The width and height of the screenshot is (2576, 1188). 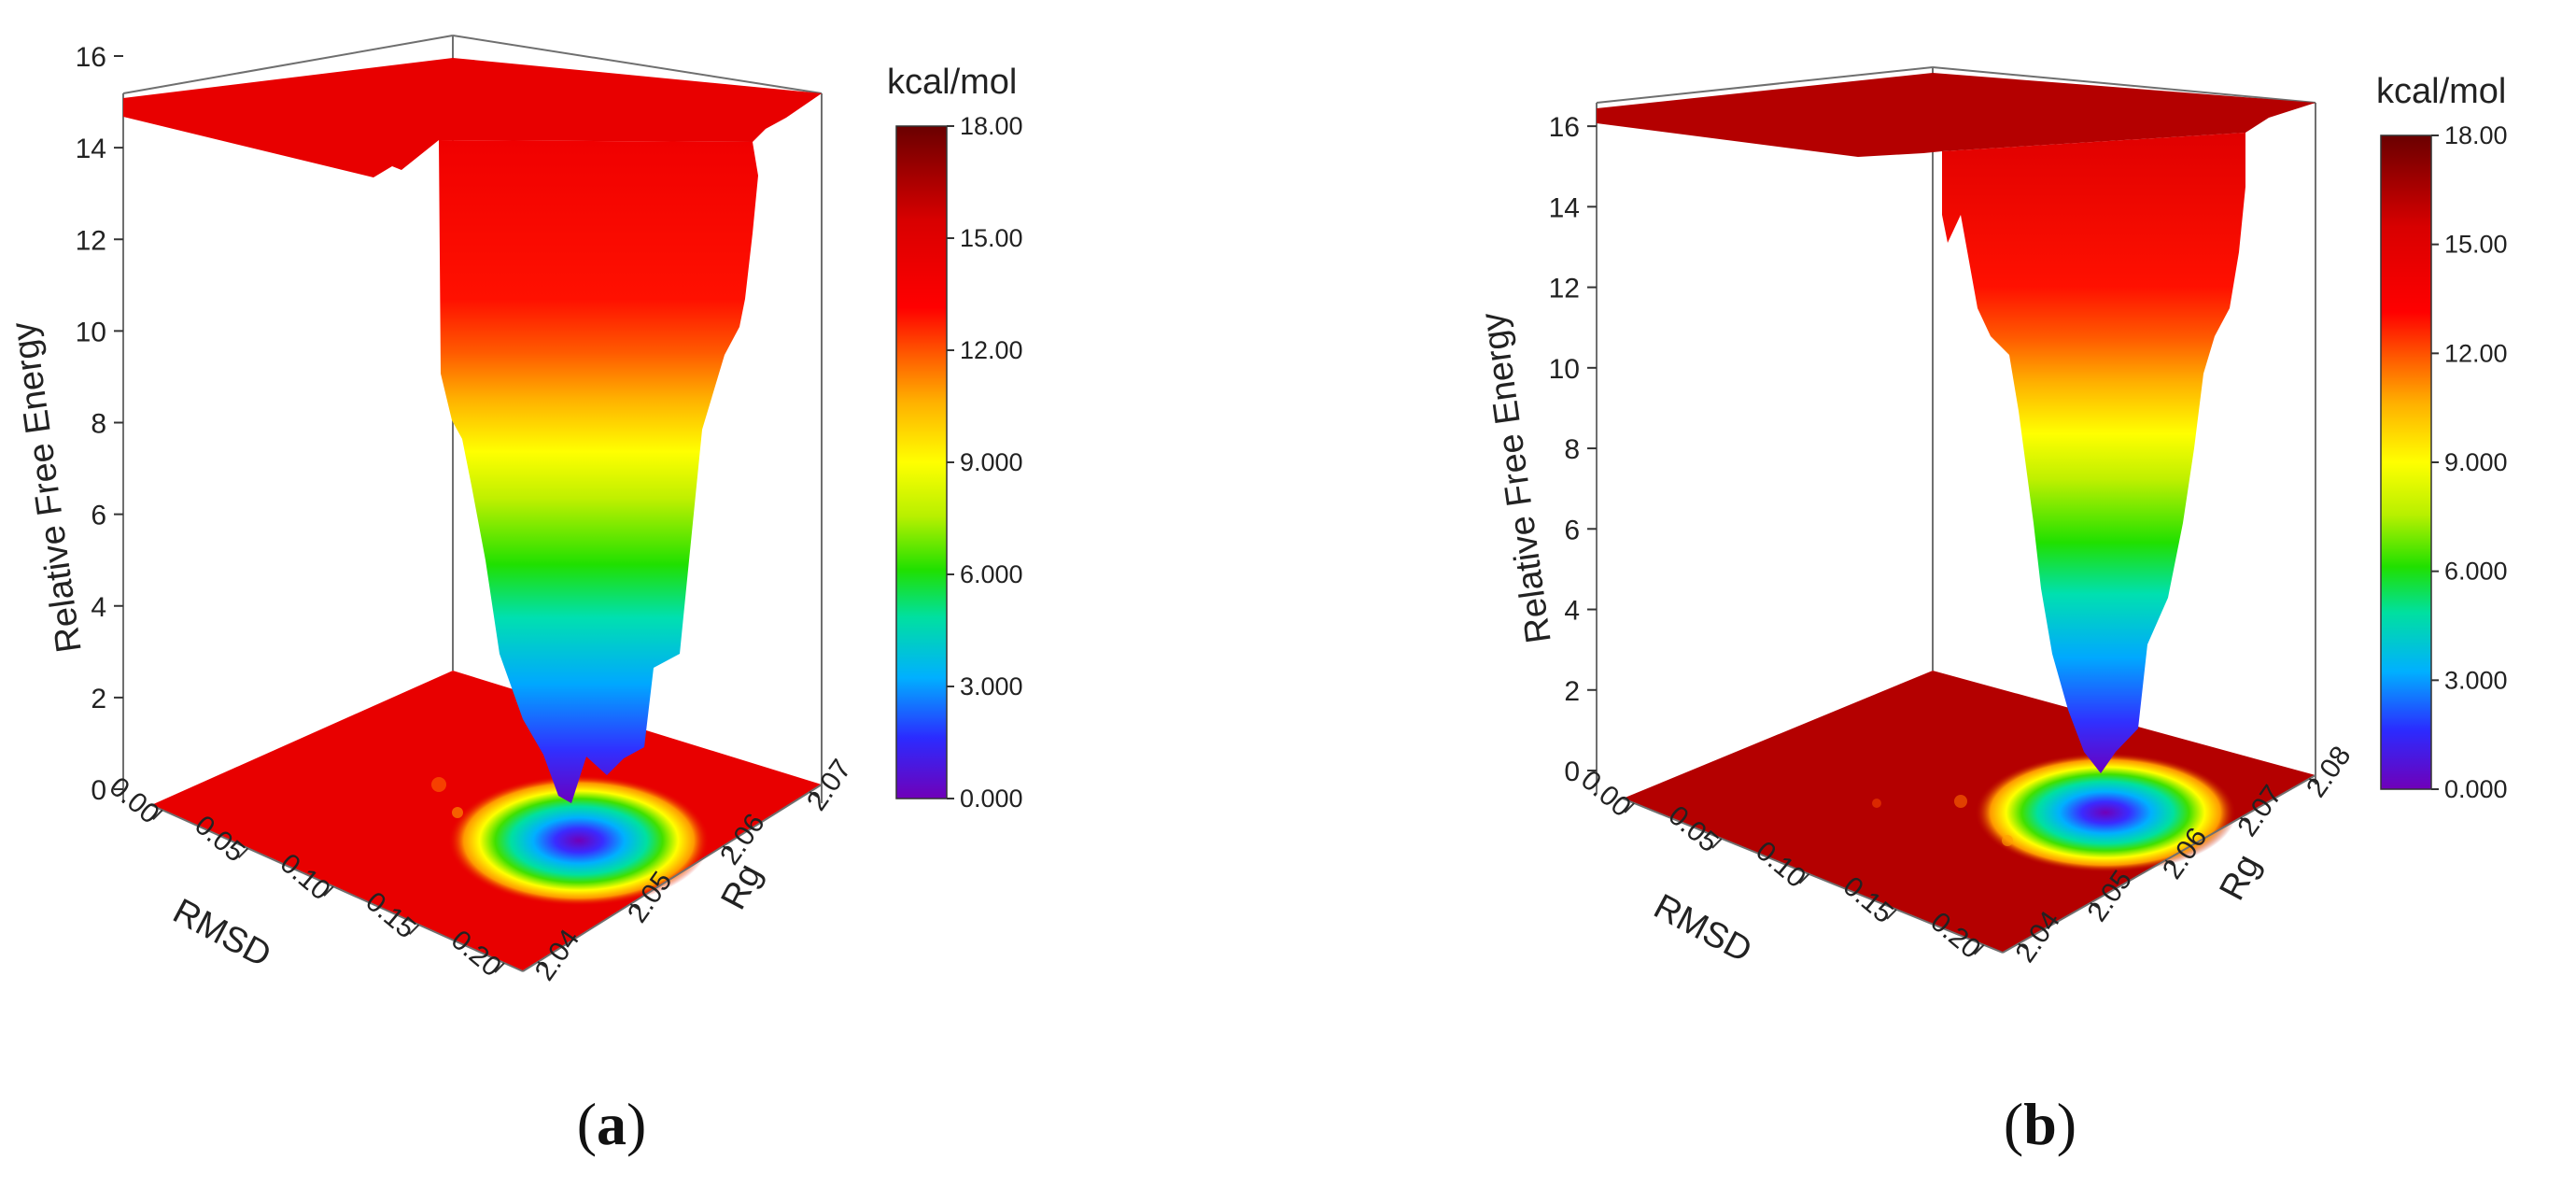 I want to click on panel-b-colorbar-ticks: 0.000 3.000 6.000 9.000 12.00 15.00 18.00, so click(x=2470, y=462).